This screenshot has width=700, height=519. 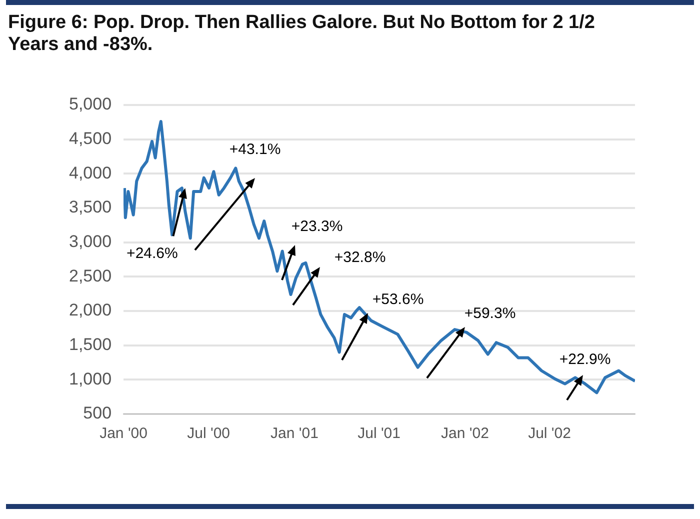 What do you see at coordinates (90, 138) in the screenshot?
I see `y-tick-label: 4,500` at bounding box center [90, 138].